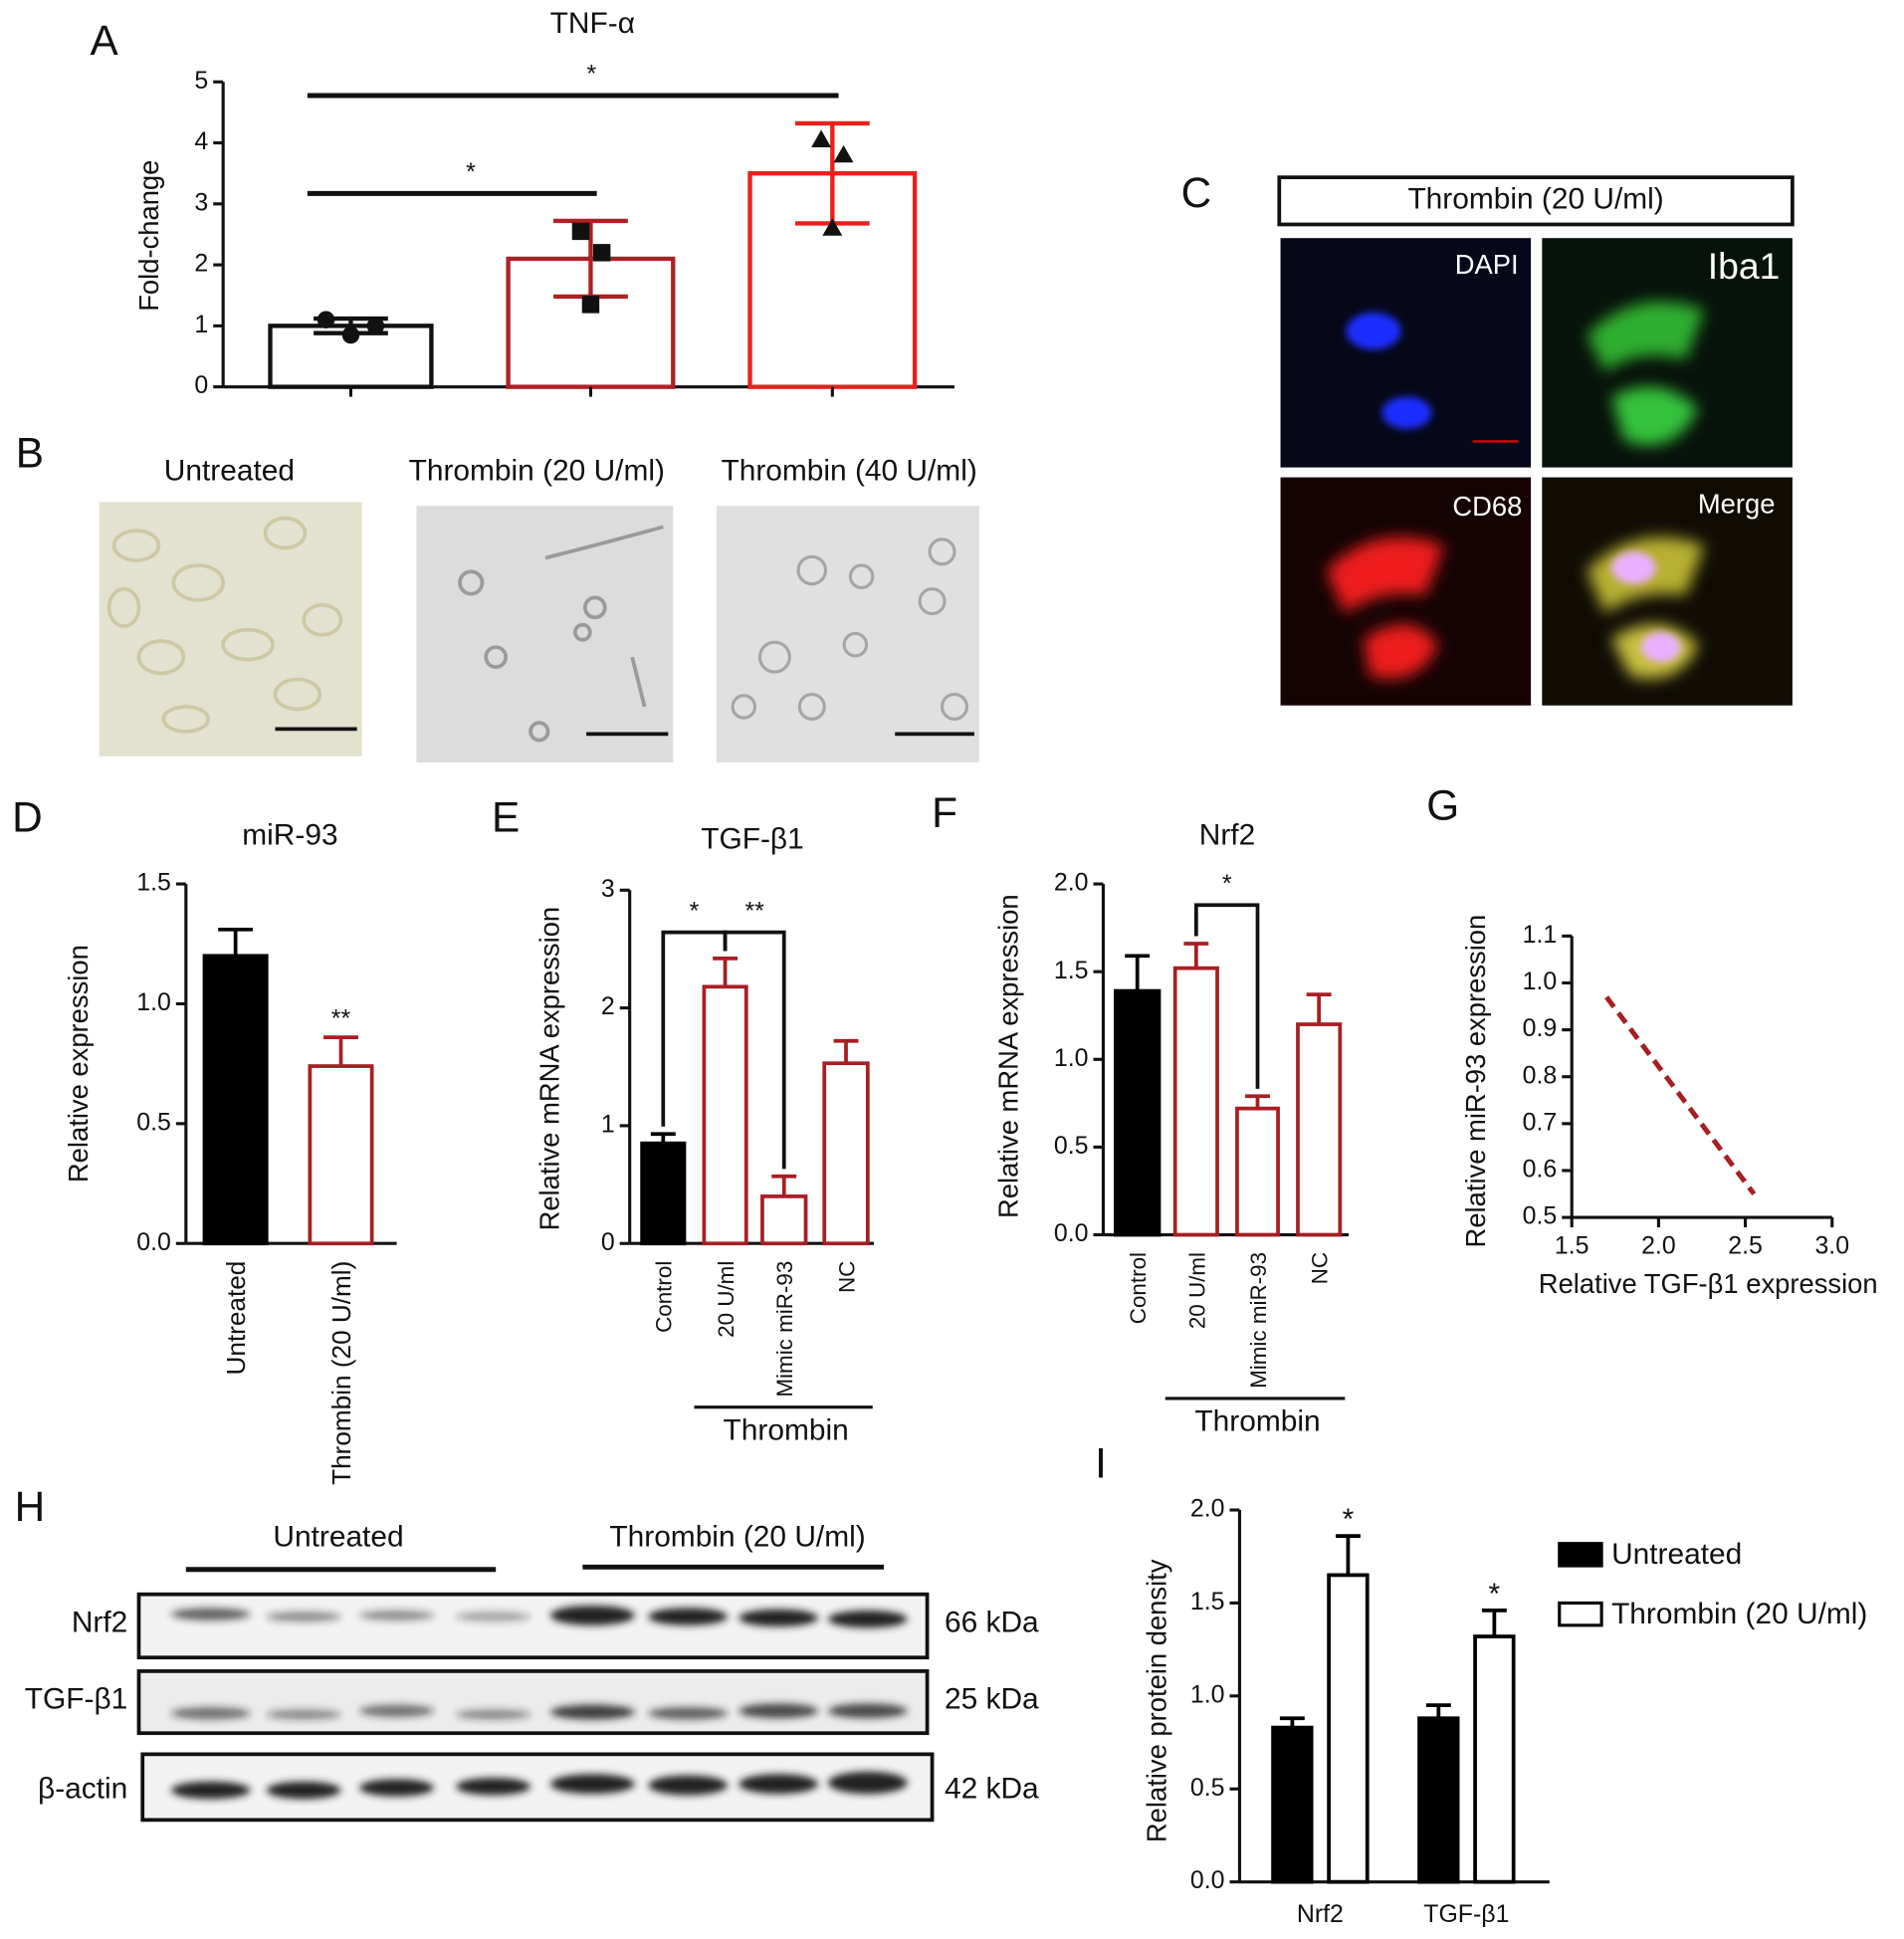 The image size is (1904, 1939). Describe the element at coordinates (99, 1622) in the screenshot. I see `row-label: Nrf2` at that location.